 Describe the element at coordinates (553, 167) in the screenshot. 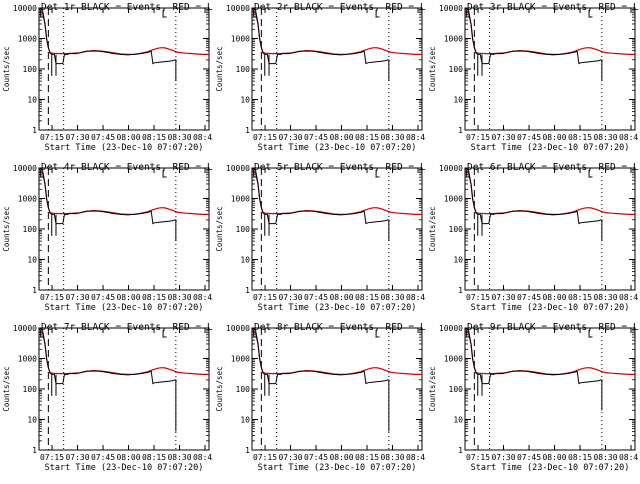

I see `chart-title: Det 6r BLACK = Events, RED = LLD` at that location.